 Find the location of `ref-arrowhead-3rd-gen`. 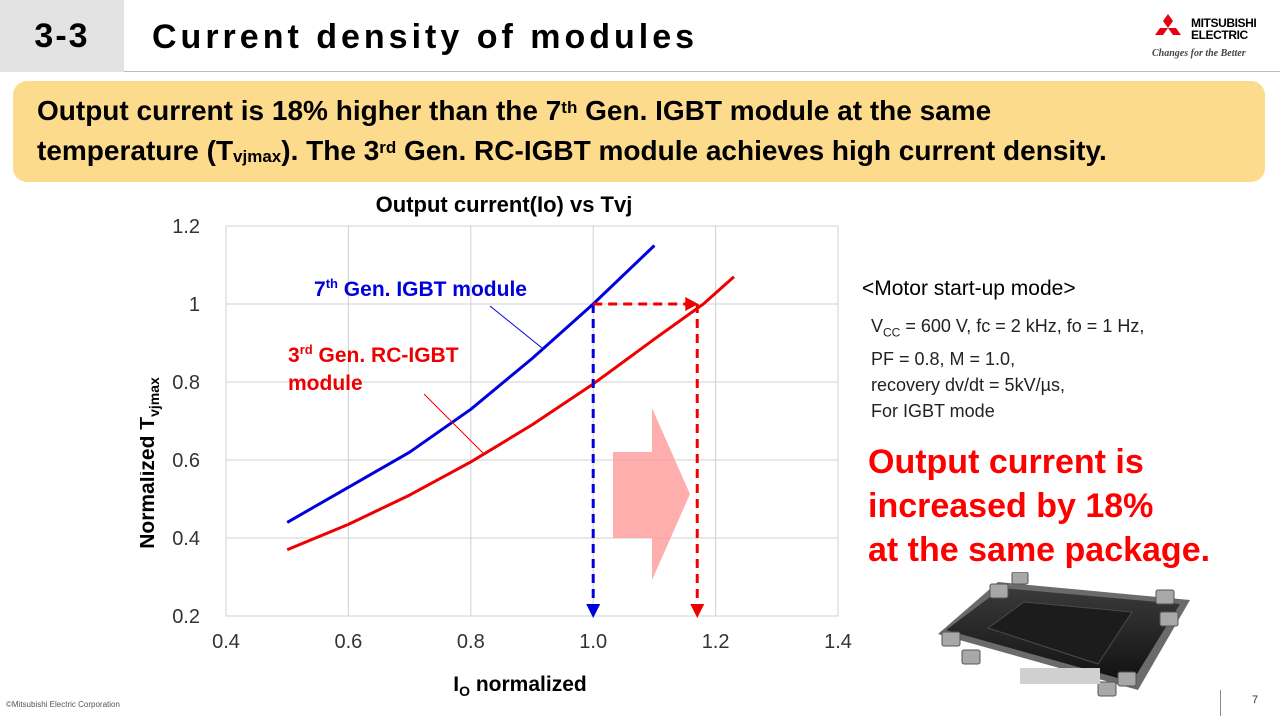

ref-arrowhead-3rd-gen is located at coordinates (697, 611).